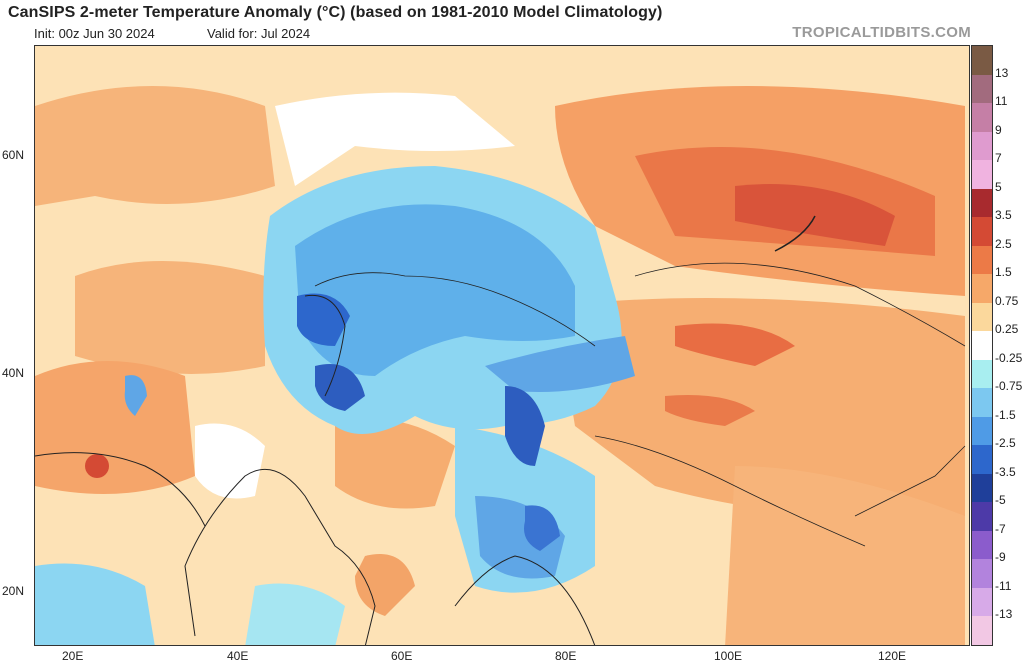  I want to click on colorbar-tick-label: 3.5, so click(1003, 215).